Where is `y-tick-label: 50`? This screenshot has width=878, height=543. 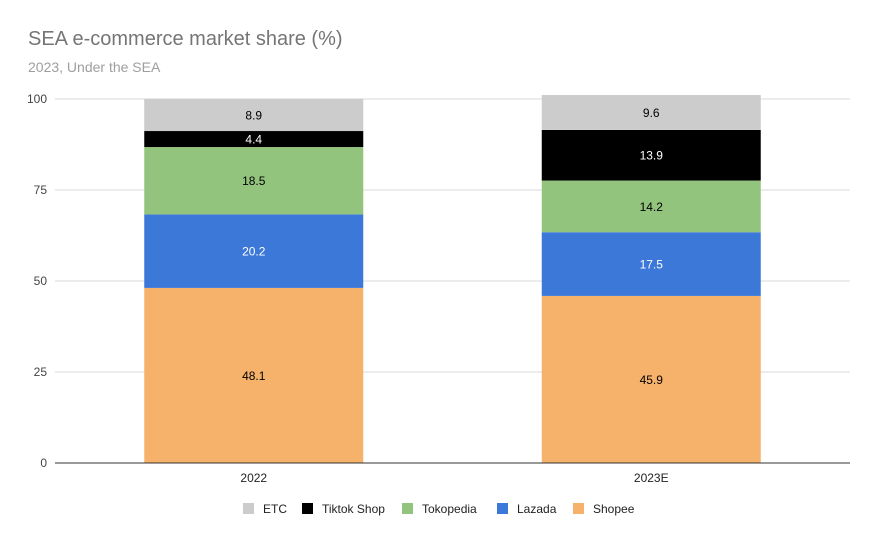 y-tick-label: 50 is located at coordinates (41, 281).